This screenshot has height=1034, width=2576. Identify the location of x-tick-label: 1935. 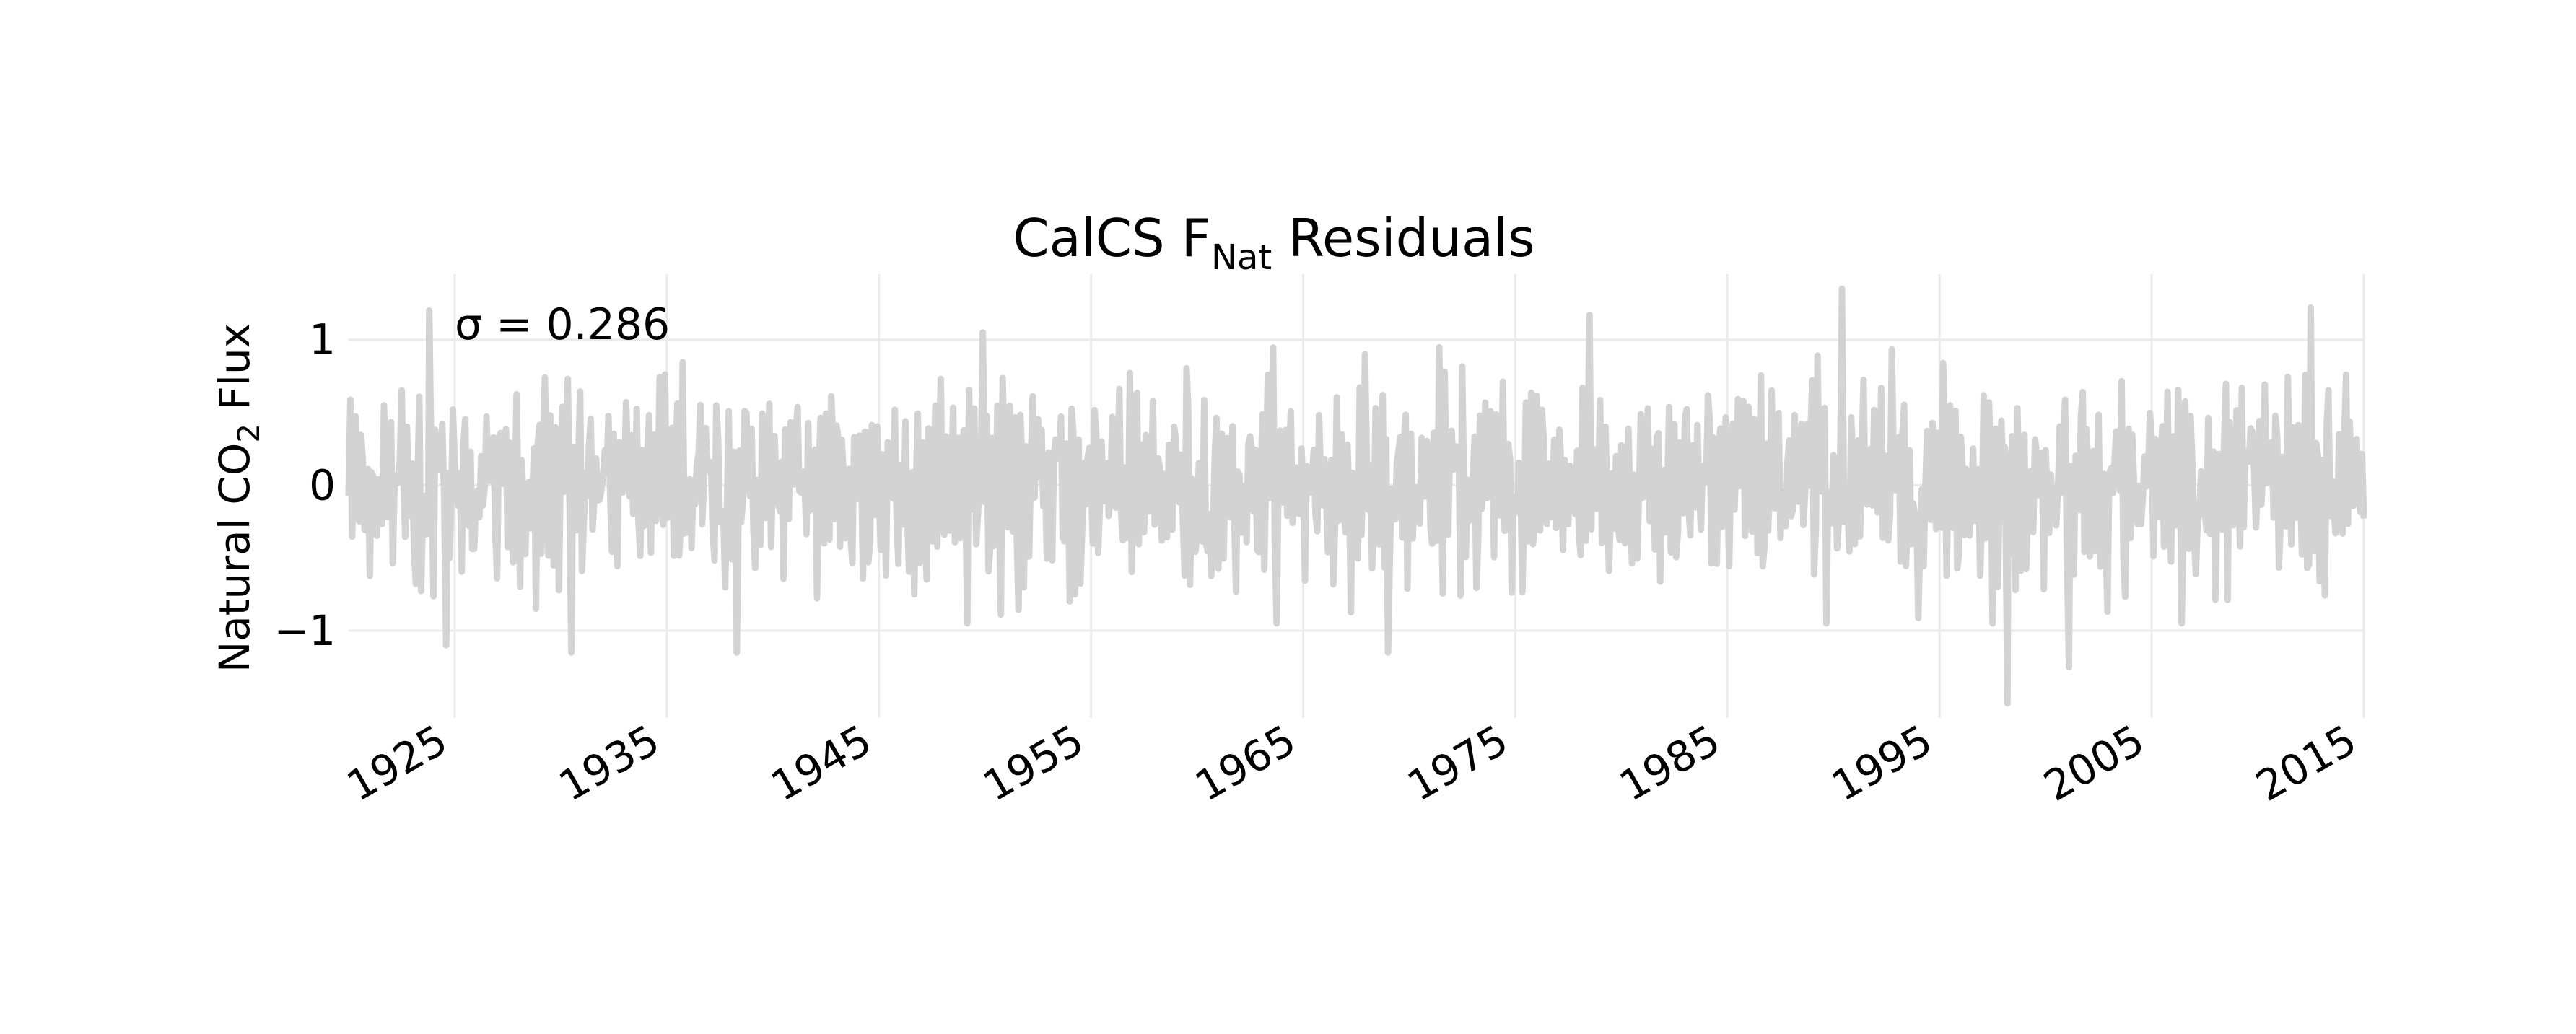
(609, 763).